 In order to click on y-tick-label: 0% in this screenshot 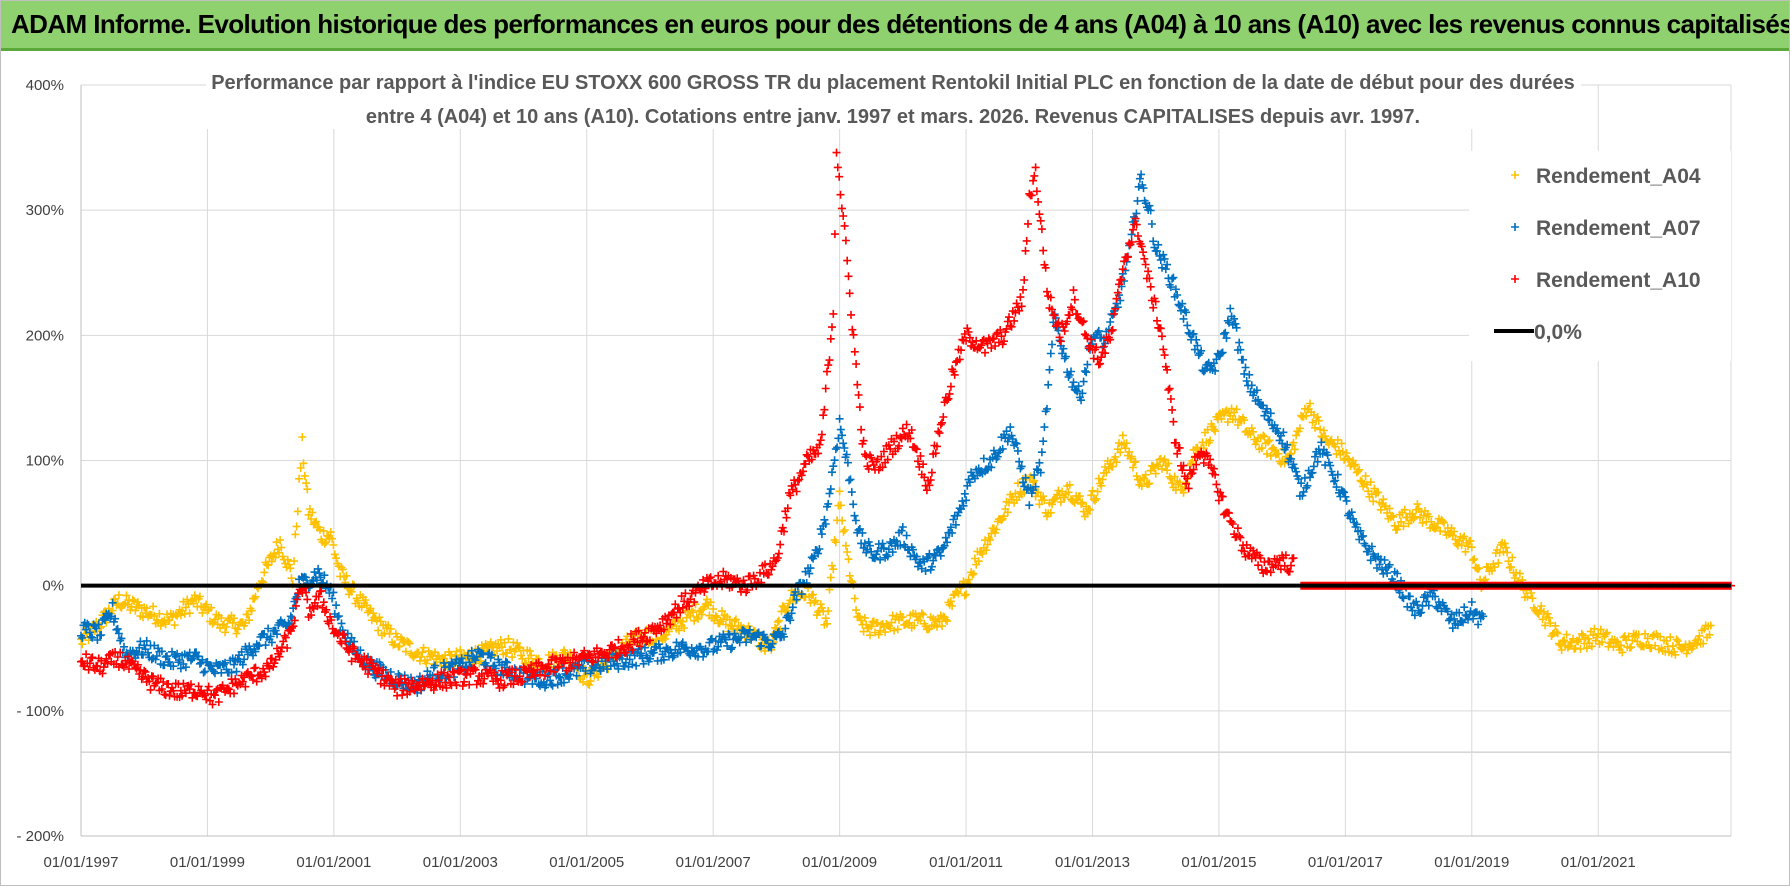, I will do `click(53, 586)`.